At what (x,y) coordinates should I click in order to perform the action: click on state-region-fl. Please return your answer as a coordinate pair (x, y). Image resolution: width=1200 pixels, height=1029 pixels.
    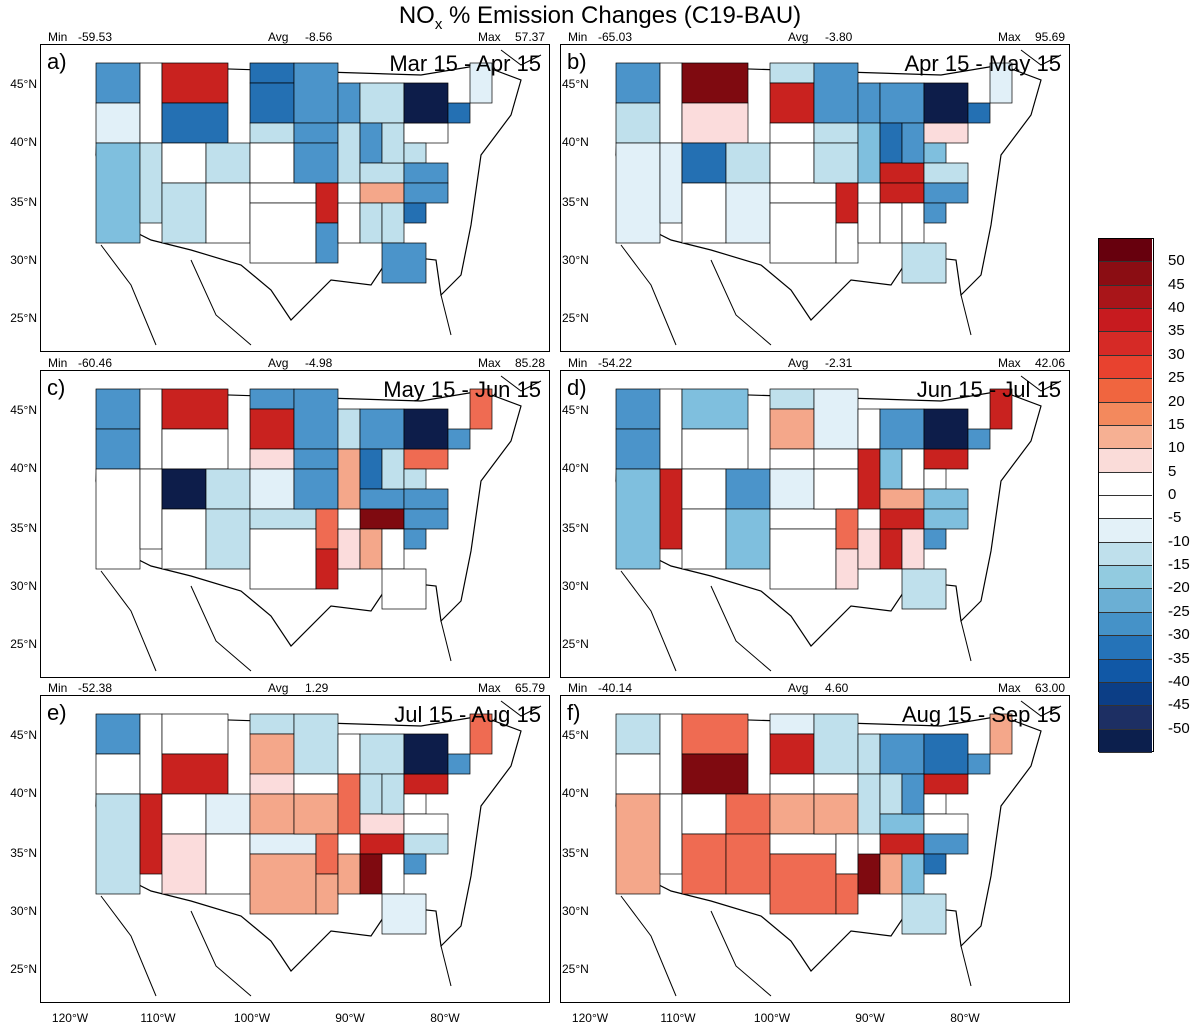
    Looking at the image, I should click on (404, 914).